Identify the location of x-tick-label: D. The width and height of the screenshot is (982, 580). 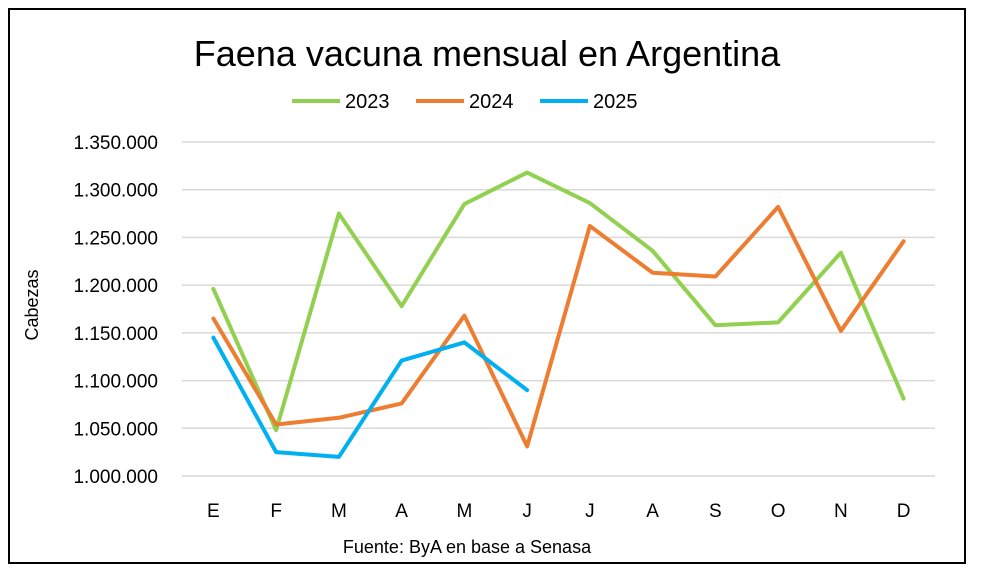
(904, 511).